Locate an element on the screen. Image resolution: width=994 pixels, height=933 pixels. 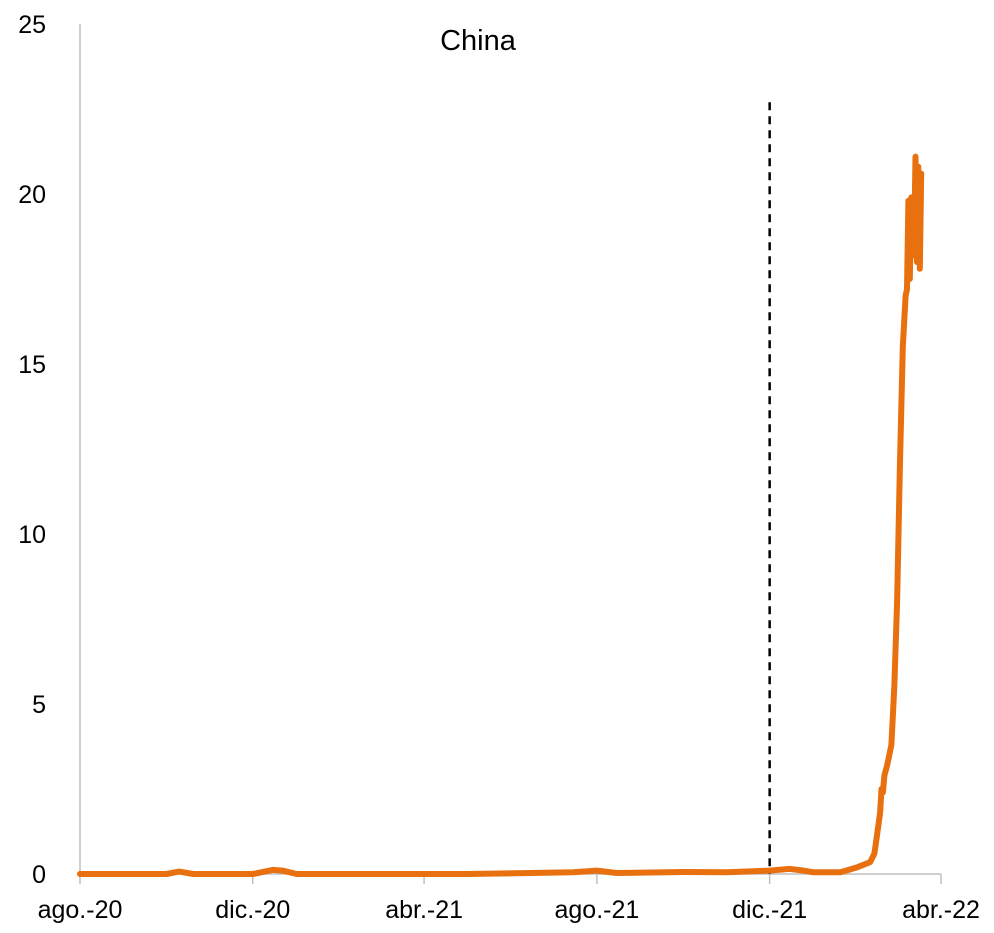
y-tick-label: 0 is located at coordinates (39, 875).